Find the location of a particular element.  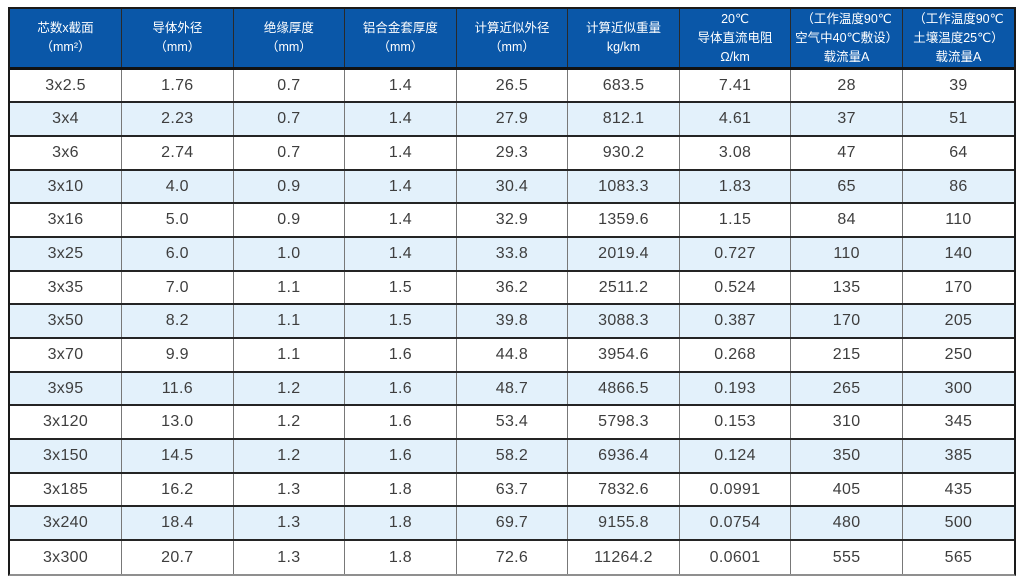

cell: 300 is located at coordinates (957, 388).